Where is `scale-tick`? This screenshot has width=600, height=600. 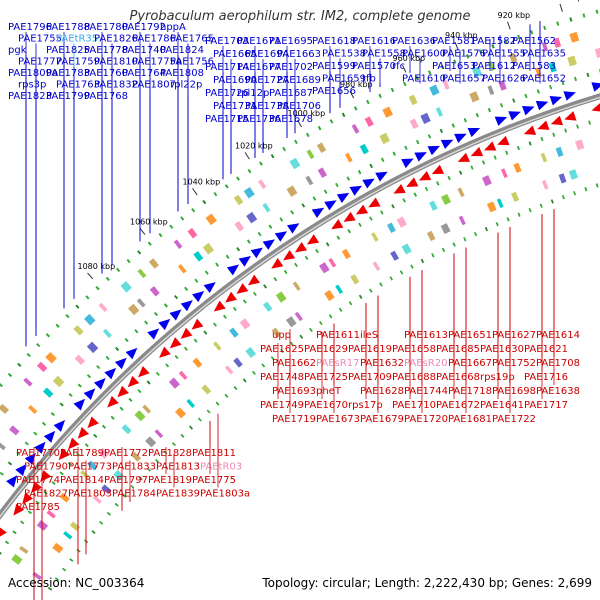 scale-tick is located at coordinates (299, 123).